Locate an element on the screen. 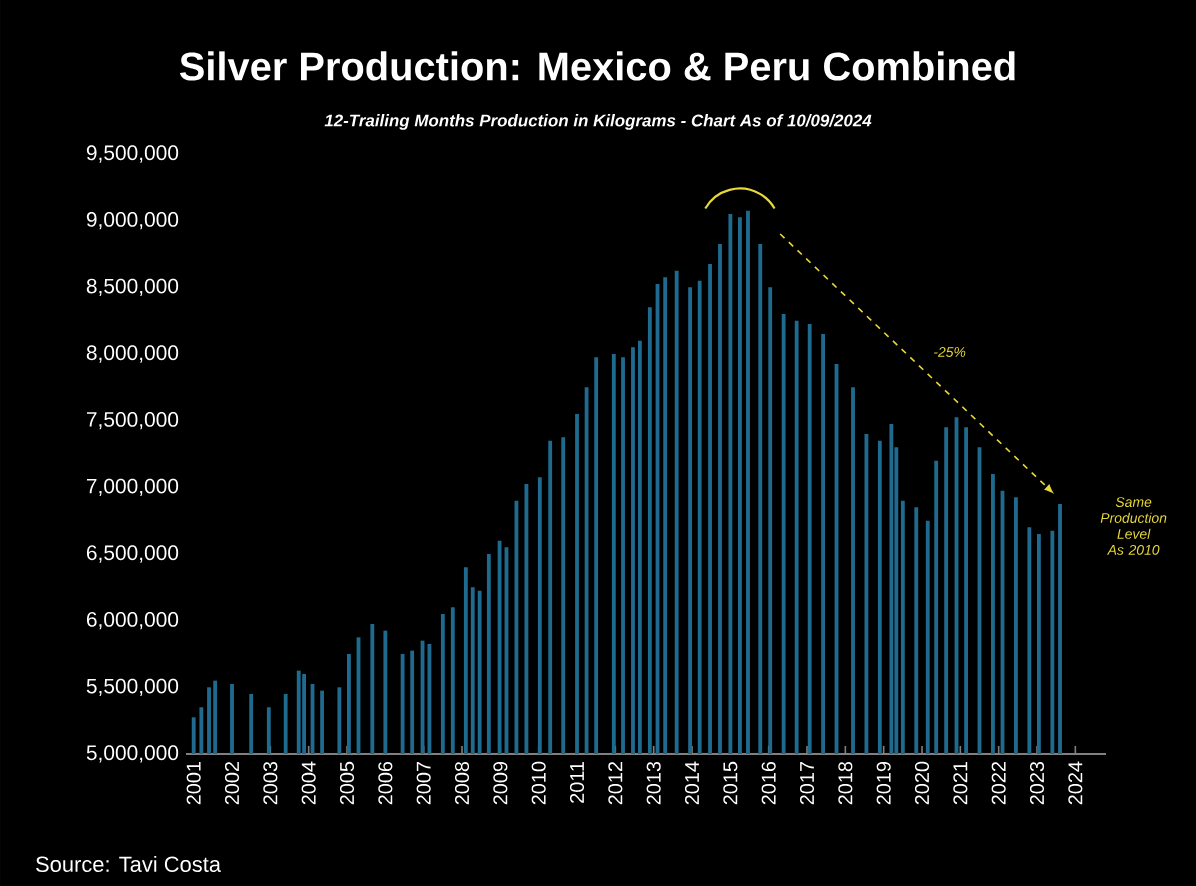 The width and height of the screenshot is (1196, 886). y-tick-label: 5,500,000 is located at coordinates (132, 687).